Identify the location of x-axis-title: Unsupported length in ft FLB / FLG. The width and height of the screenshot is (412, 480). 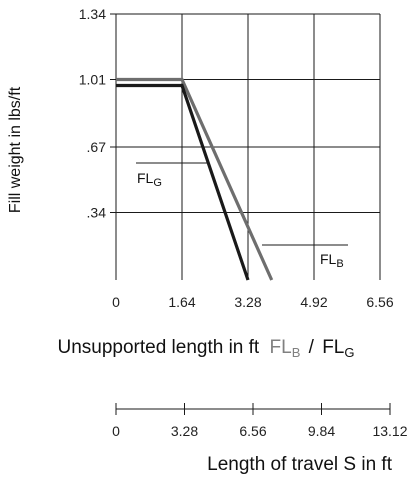
(205, 349).